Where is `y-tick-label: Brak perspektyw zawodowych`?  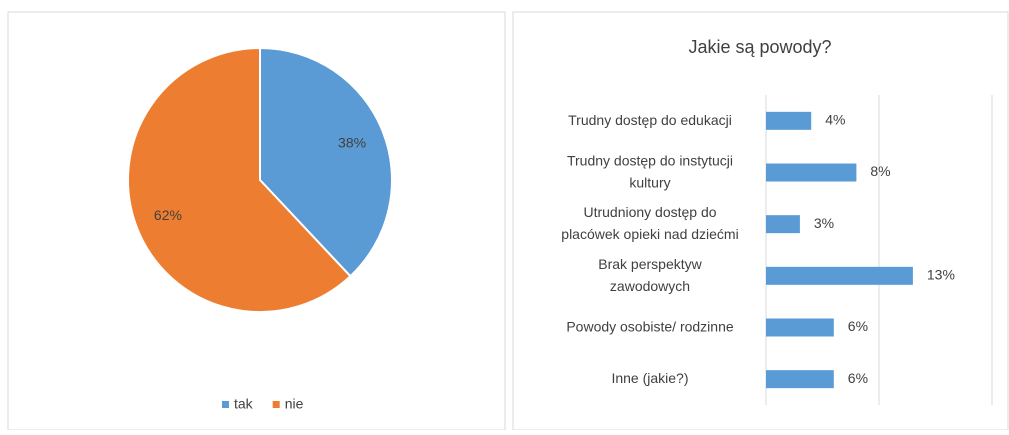
y-tick-label: Brak perspektyw zawodowych is located at coordinates (650, 275).